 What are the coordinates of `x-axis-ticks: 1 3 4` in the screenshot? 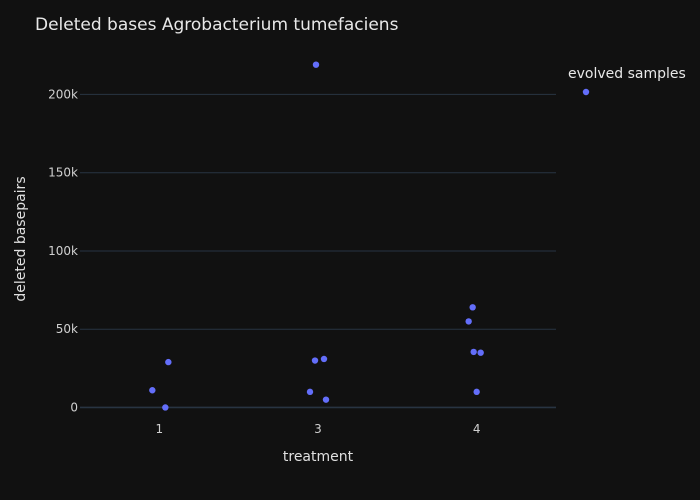 It's located at (318, 429).